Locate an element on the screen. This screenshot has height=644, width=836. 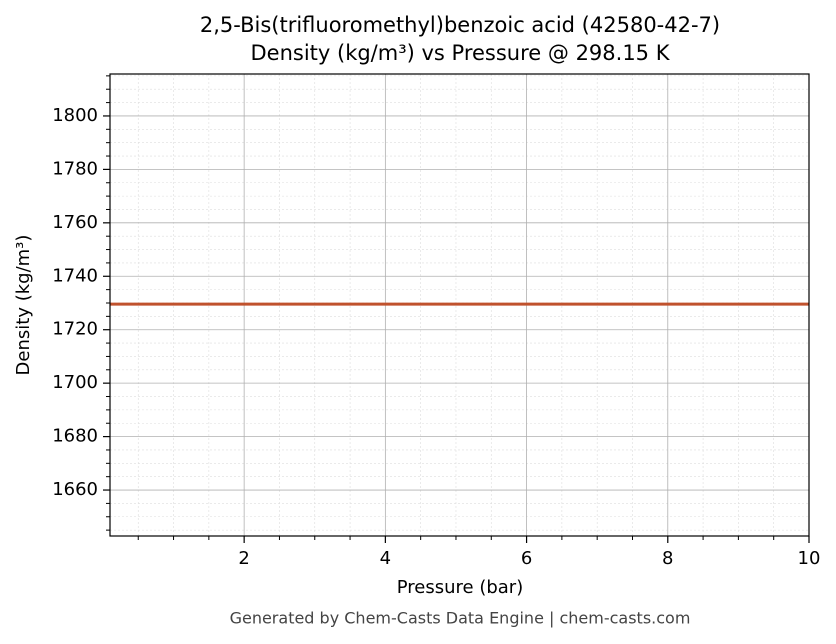
y-tick-label: 1660 is located at coordinates (75, 489).